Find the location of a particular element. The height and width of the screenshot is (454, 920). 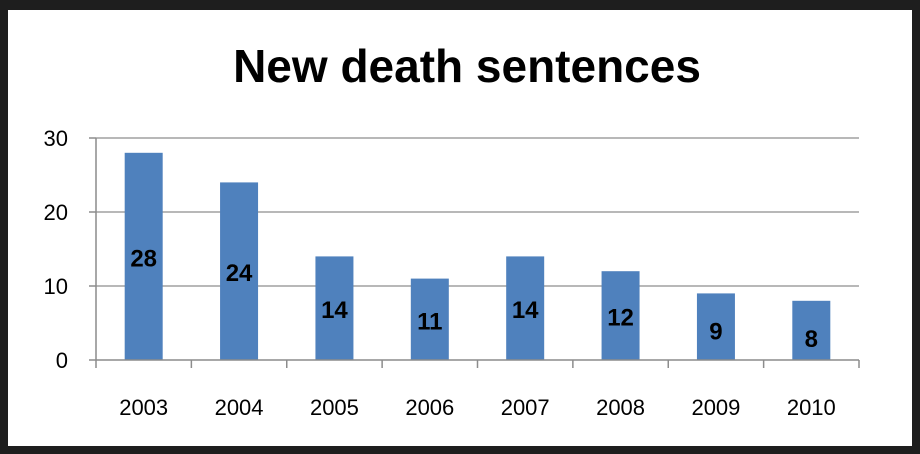

y-tick-label: 10 is located at coordinates (56, 286).